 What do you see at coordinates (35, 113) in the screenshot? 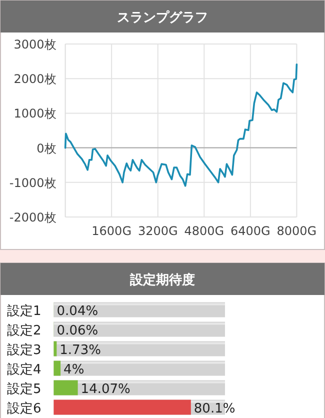
I see `y-tick-label: 1000枚` at bounding box center [35, 113].